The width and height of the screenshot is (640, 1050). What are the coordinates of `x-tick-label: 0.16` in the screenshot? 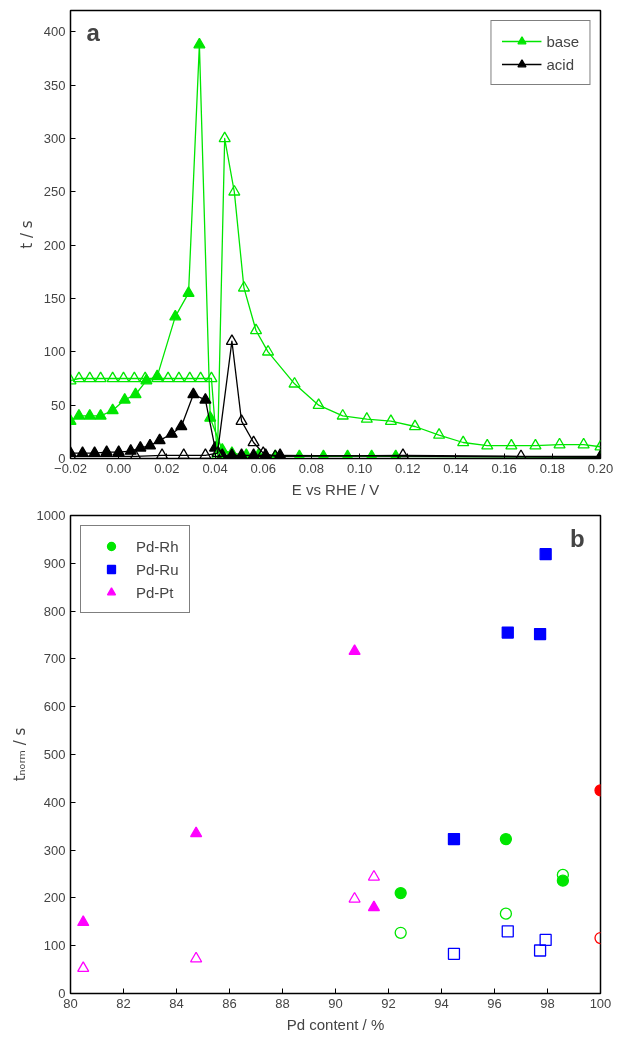 It's located at (504, 468).